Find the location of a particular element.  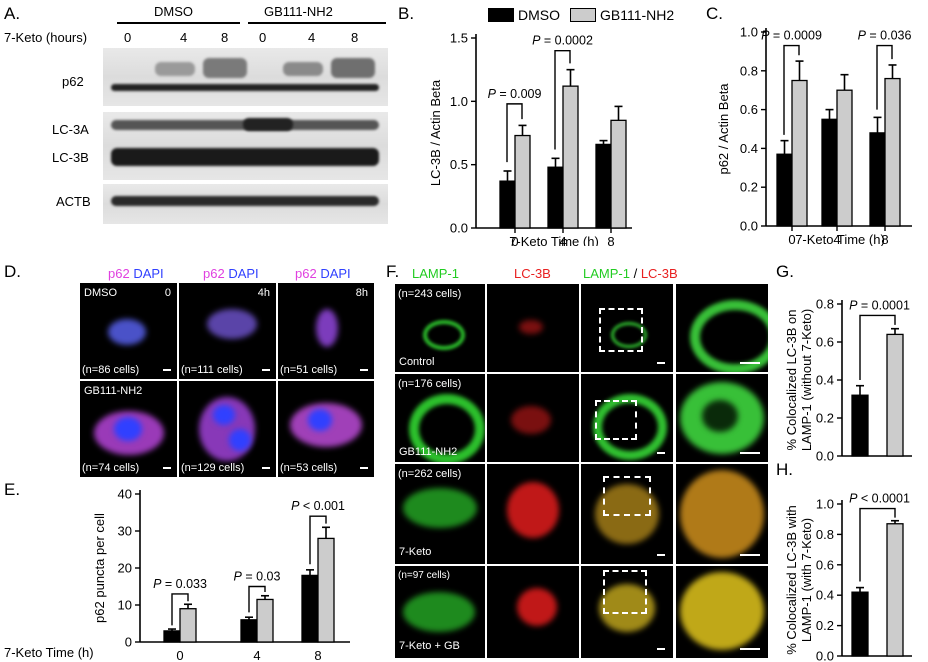

micrograph-f-control-merge is located at coordinates (627, 328).